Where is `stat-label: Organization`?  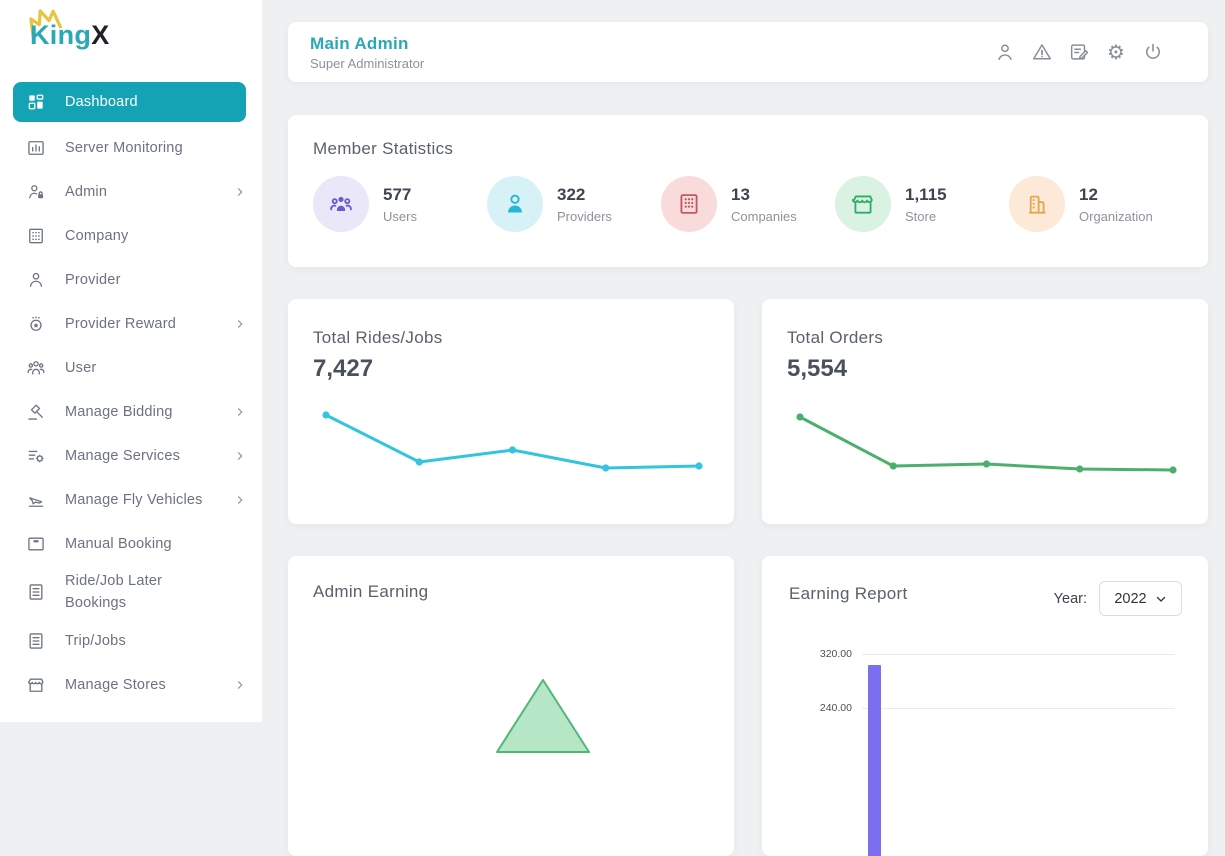
stat-label: Organization is located at coordinates (1116, 216).